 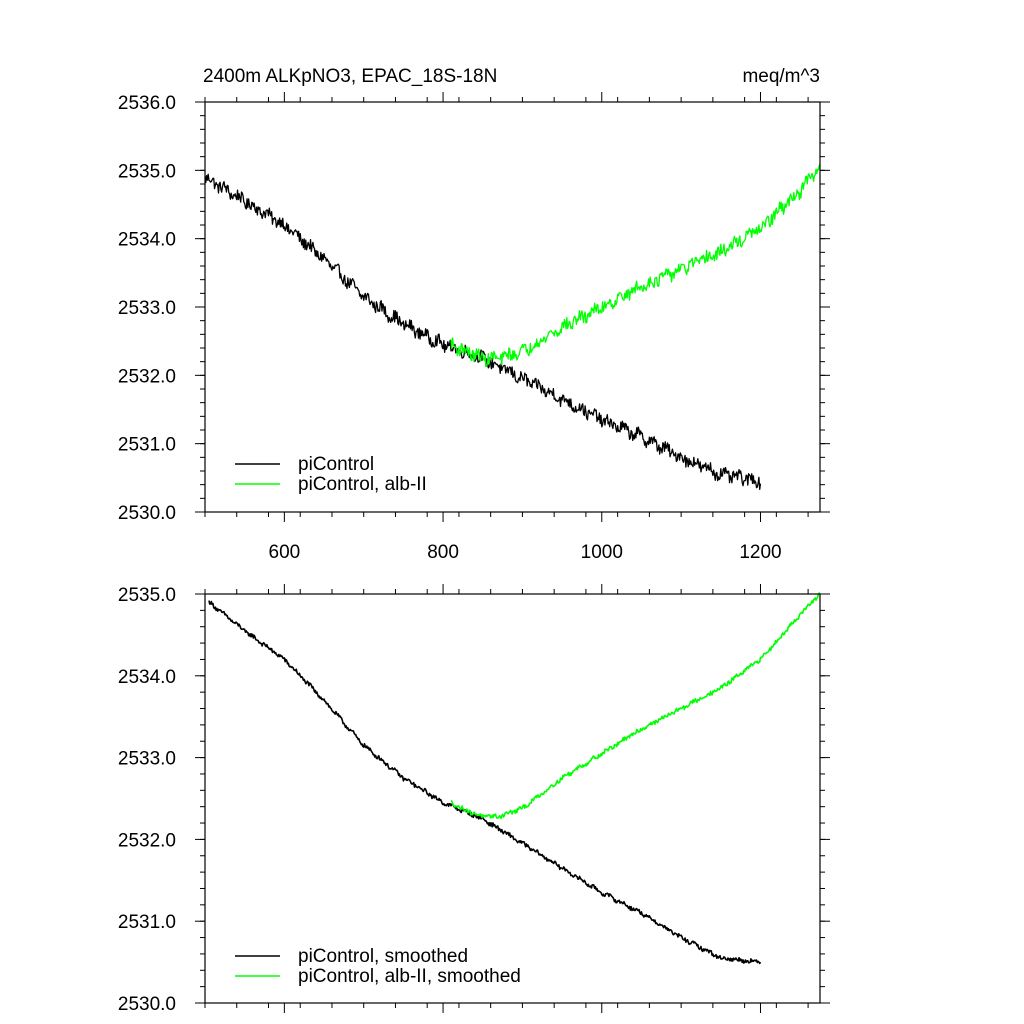 What do you see at coordinates (350, 76) in the screenshot?
I see `chart-title: 2400m ALKpNO3, EPAC_18S-18N` at bounding box center [350, 76].